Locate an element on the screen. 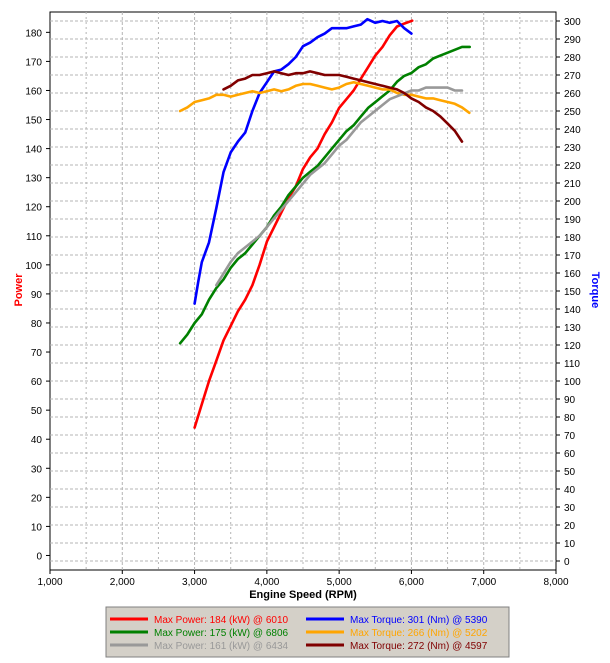 This screenshot has height=663, width=610. y2-tick-label: 80 is located at coordinates (570, 418).